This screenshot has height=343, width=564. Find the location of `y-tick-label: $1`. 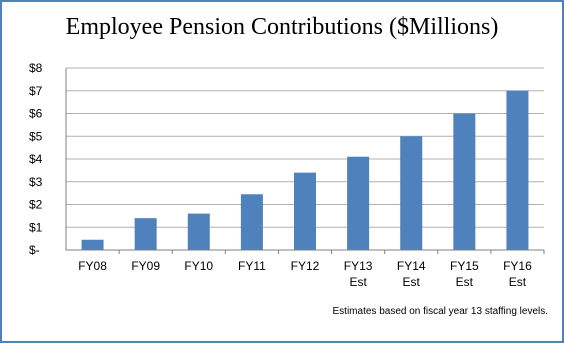

y-tick-label: $1 is located at coordinates (36, 227).